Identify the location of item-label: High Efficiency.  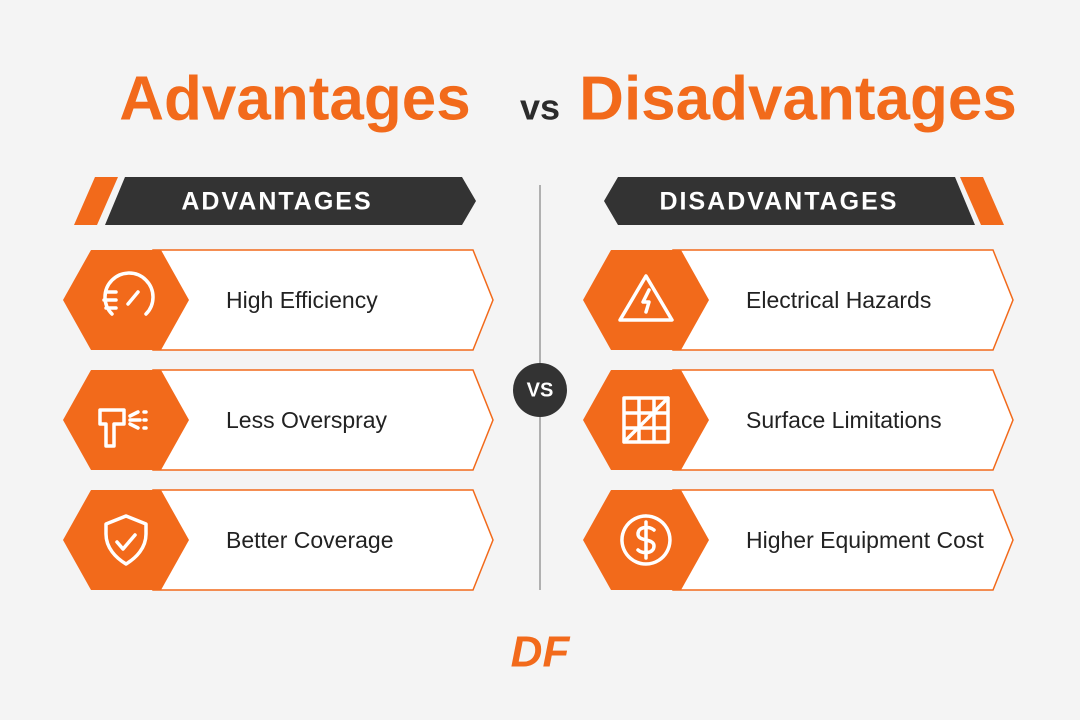
(302, 300).